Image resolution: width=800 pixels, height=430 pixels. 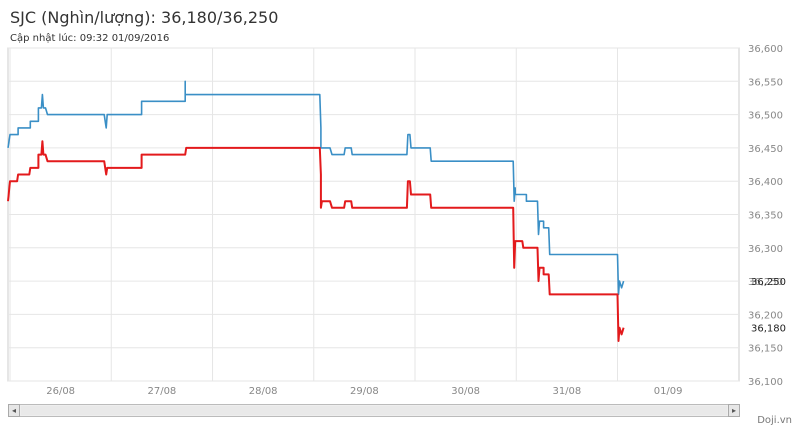 I want to click on y-tick-label: 36,350, so click(x=765, y=216).